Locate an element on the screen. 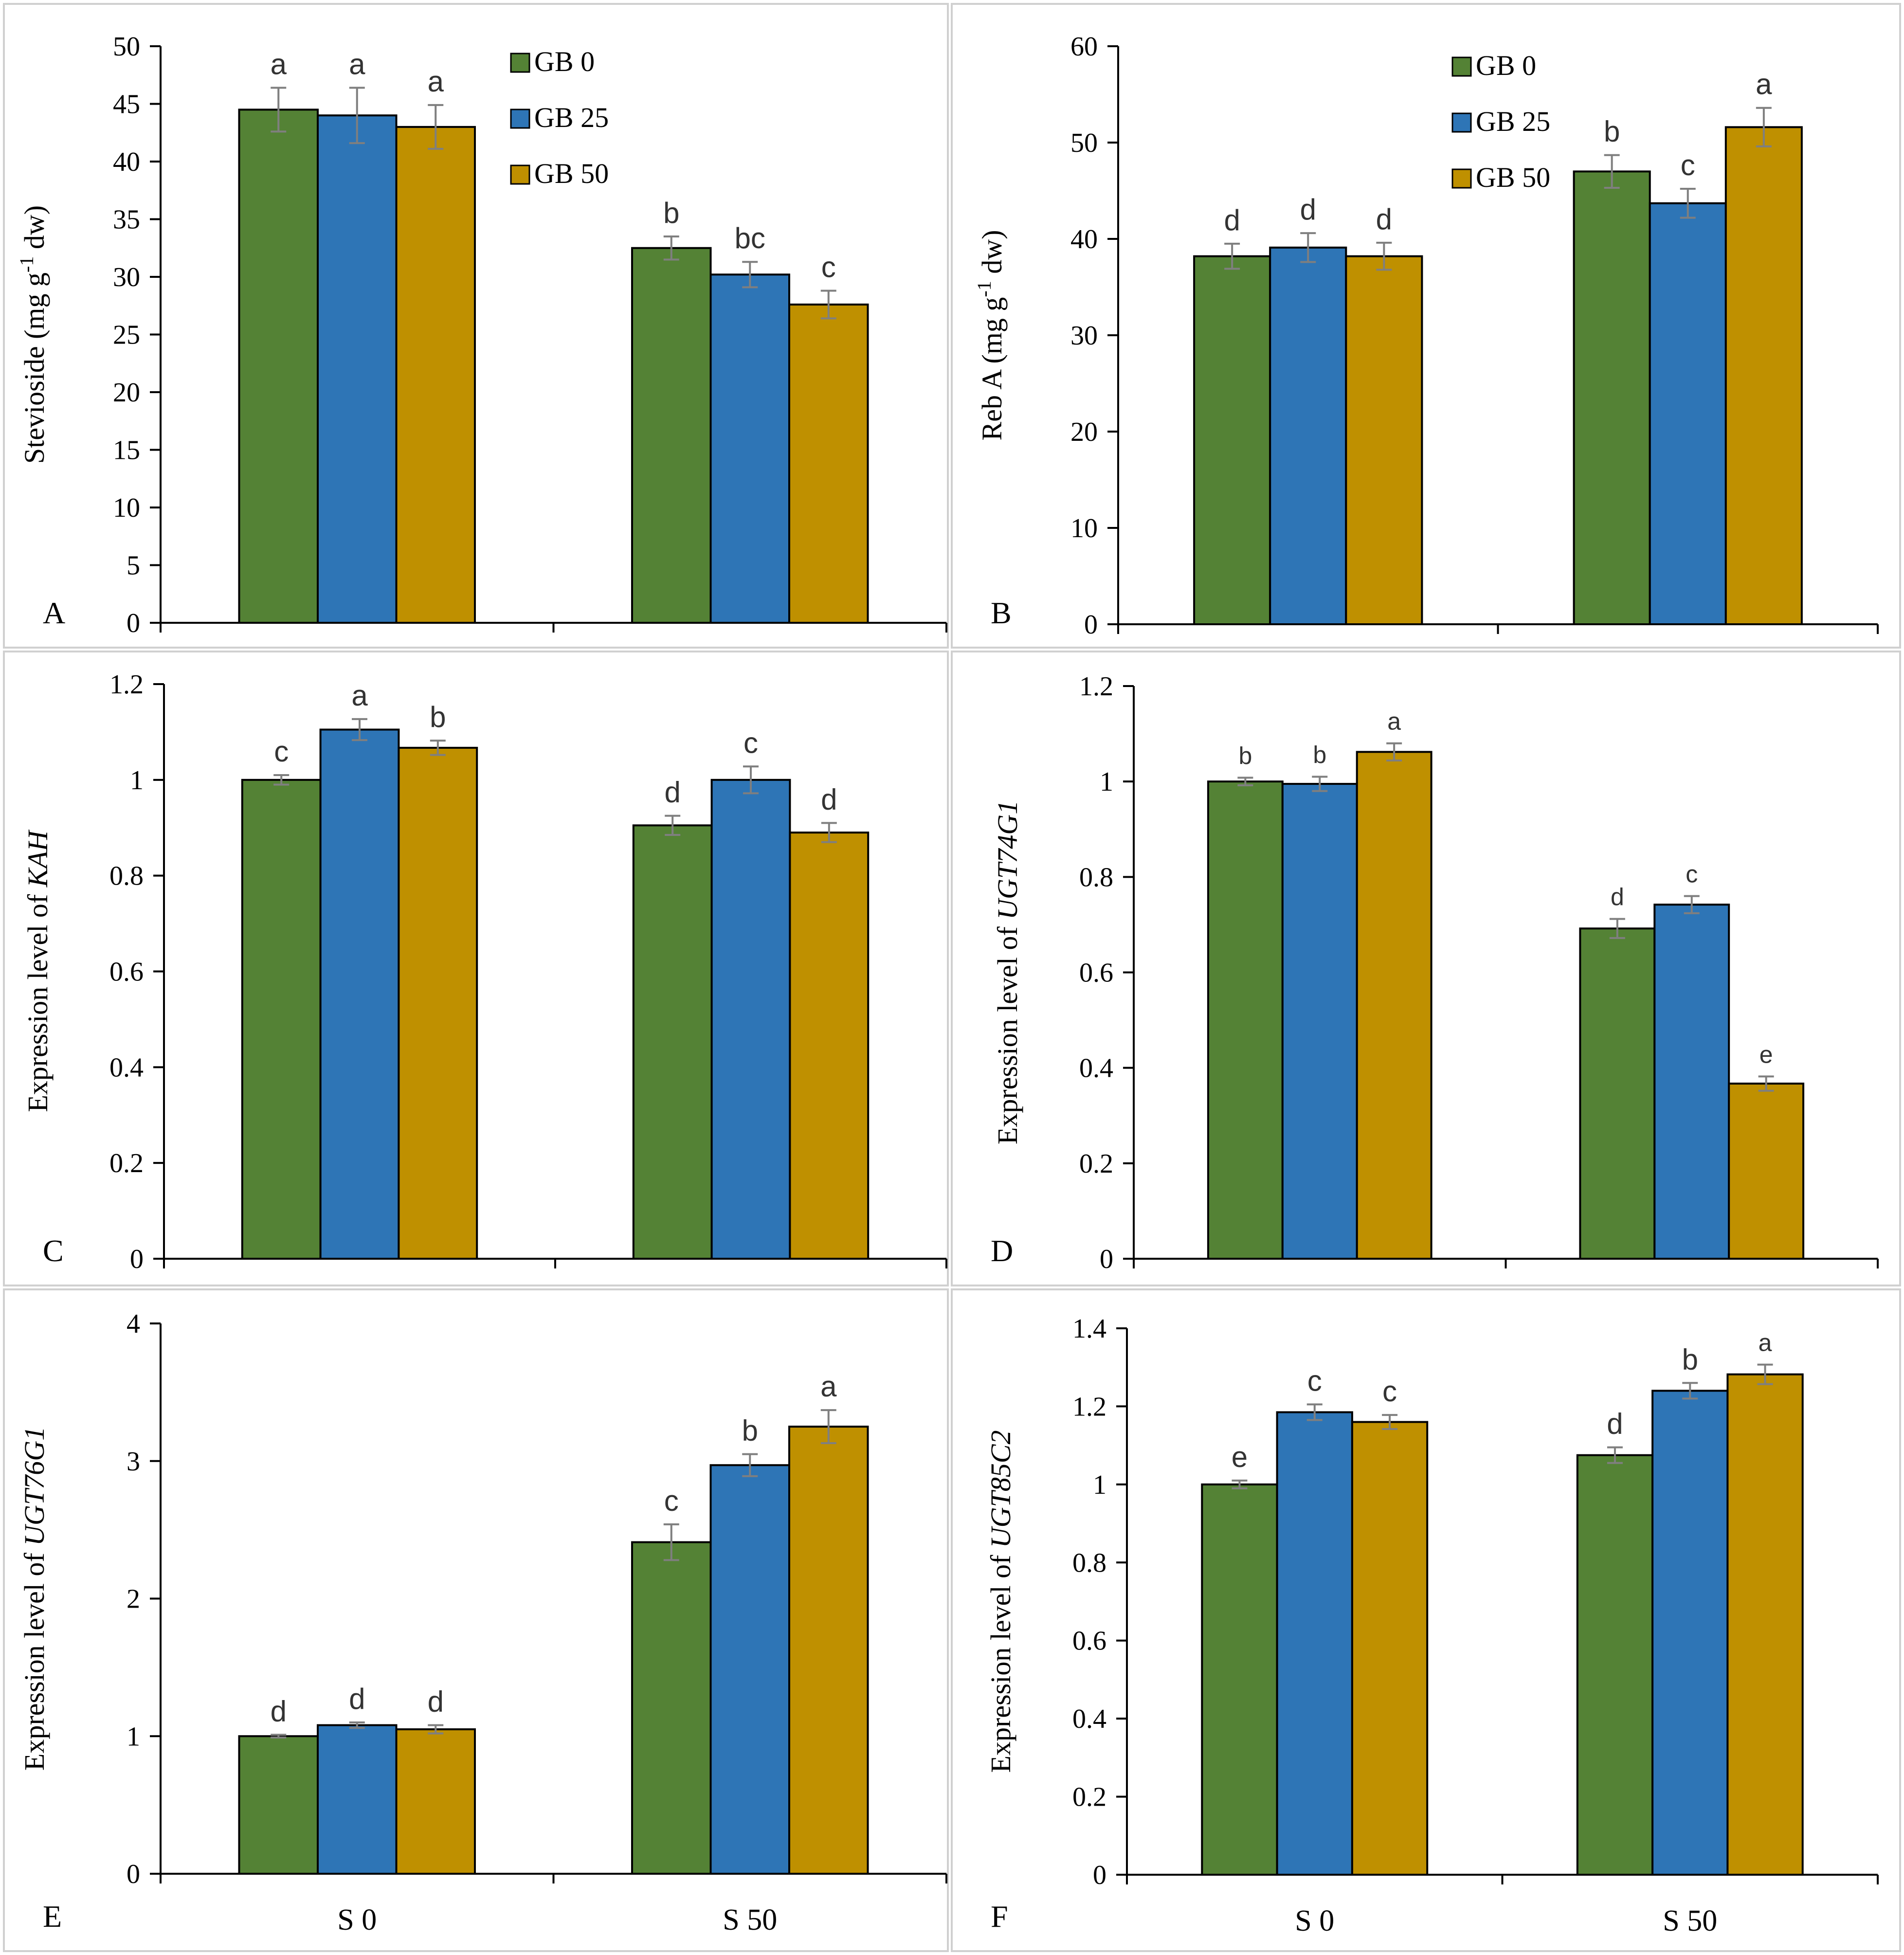  legend-label: GB 0 is located at coordinates (1506, 65).